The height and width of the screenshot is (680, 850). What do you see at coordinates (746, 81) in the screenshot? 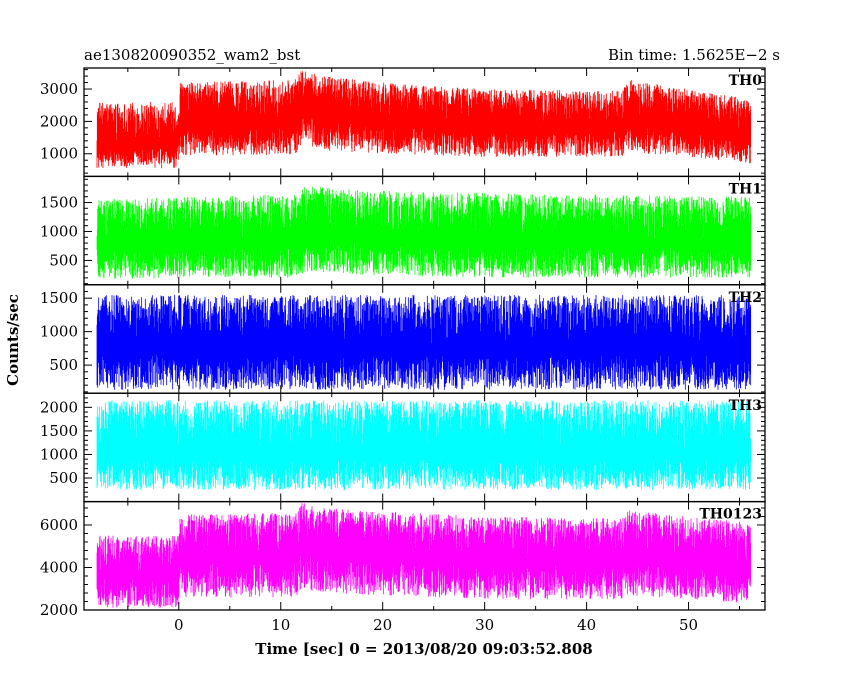
I see `panel-label: TH0` at bounding box center [746, 81].